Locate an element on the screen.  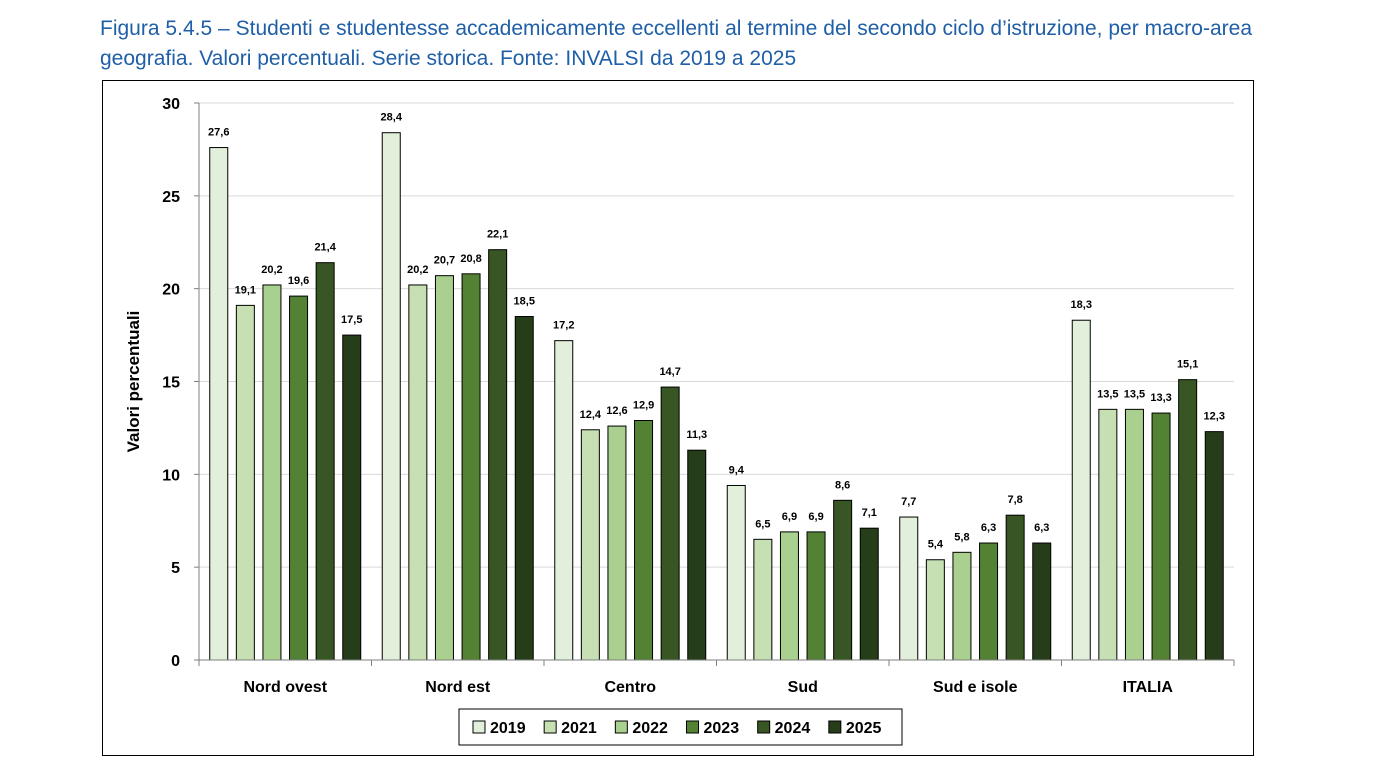
legend-swatch-2025 is located at coordinates (835, 727).